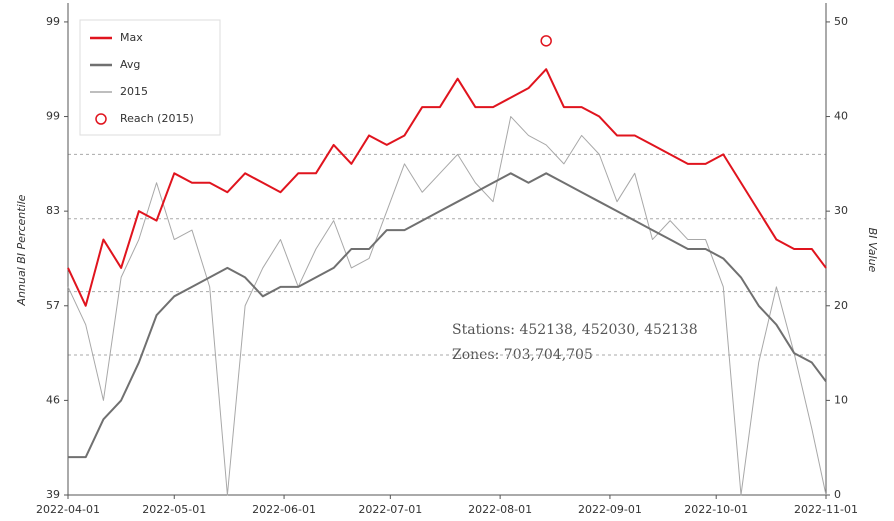  I want to click on annotation: Zones: 703,704,705, so click(522, 355).